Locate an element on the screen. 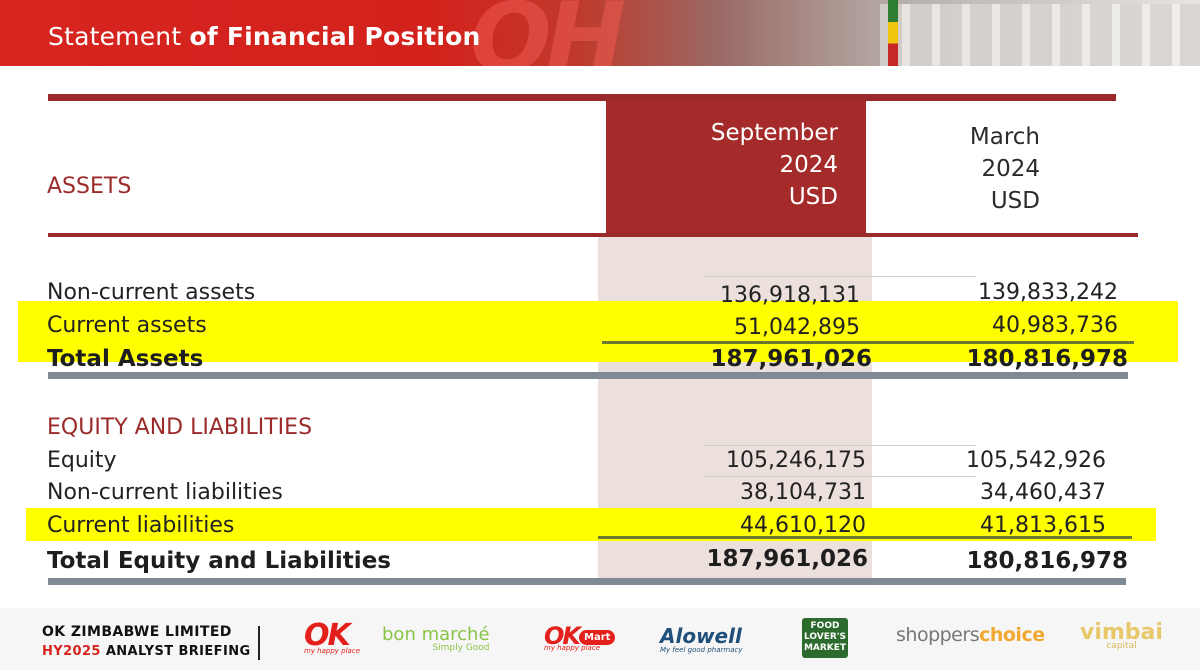 The width and height of the screenshot is (1200, 670). row-label-total-assets: Total Assets is located at coordinates (125, 359).